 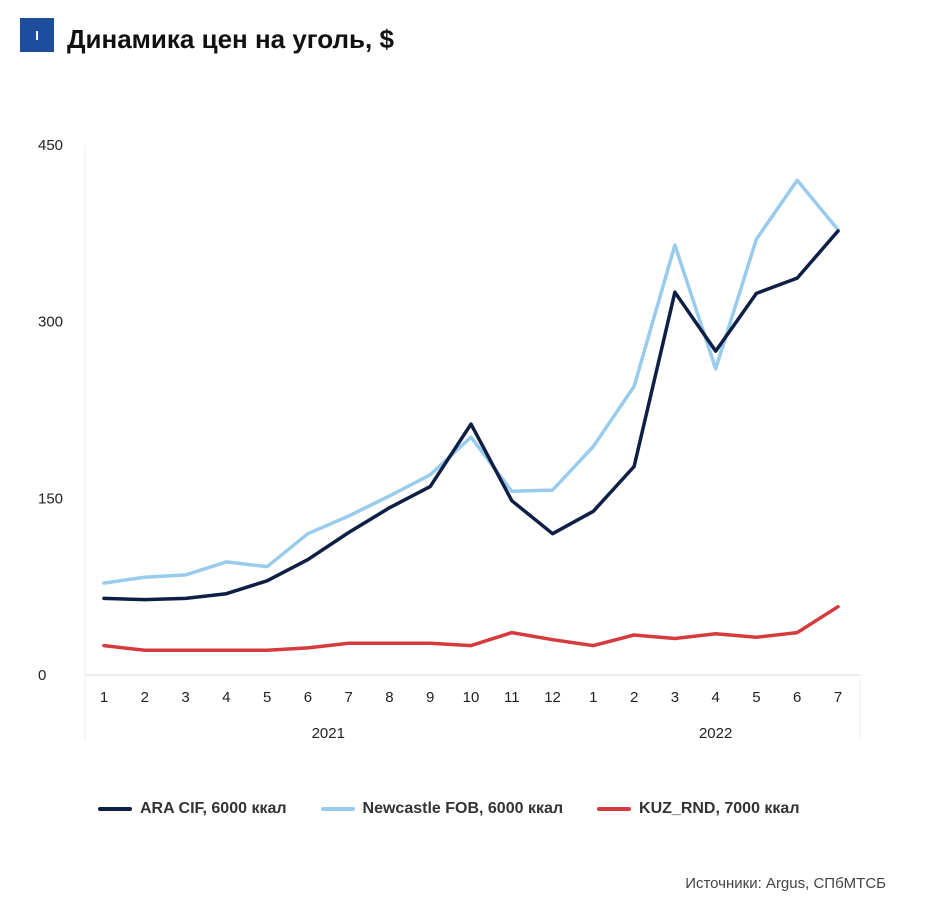 I want to click on legend-label-kuz: KUZ_RND, 7000 ккал, so click(x=719, y=808).